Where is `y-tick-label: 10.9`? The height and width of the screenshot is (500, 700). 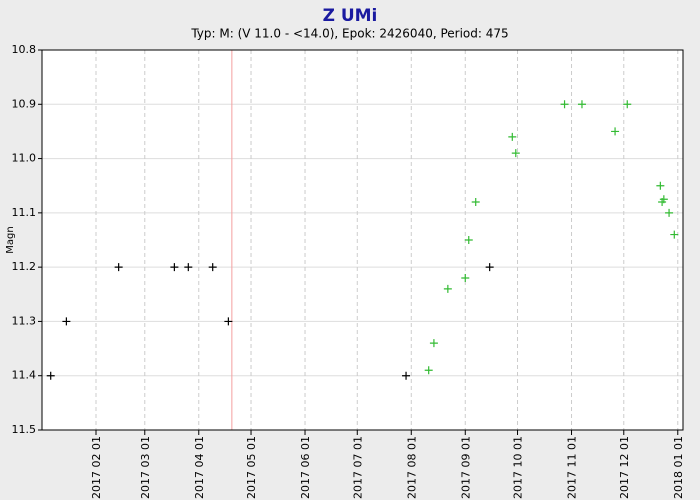
y-tick-label: 10.9 is located at coordinates (24, 103).